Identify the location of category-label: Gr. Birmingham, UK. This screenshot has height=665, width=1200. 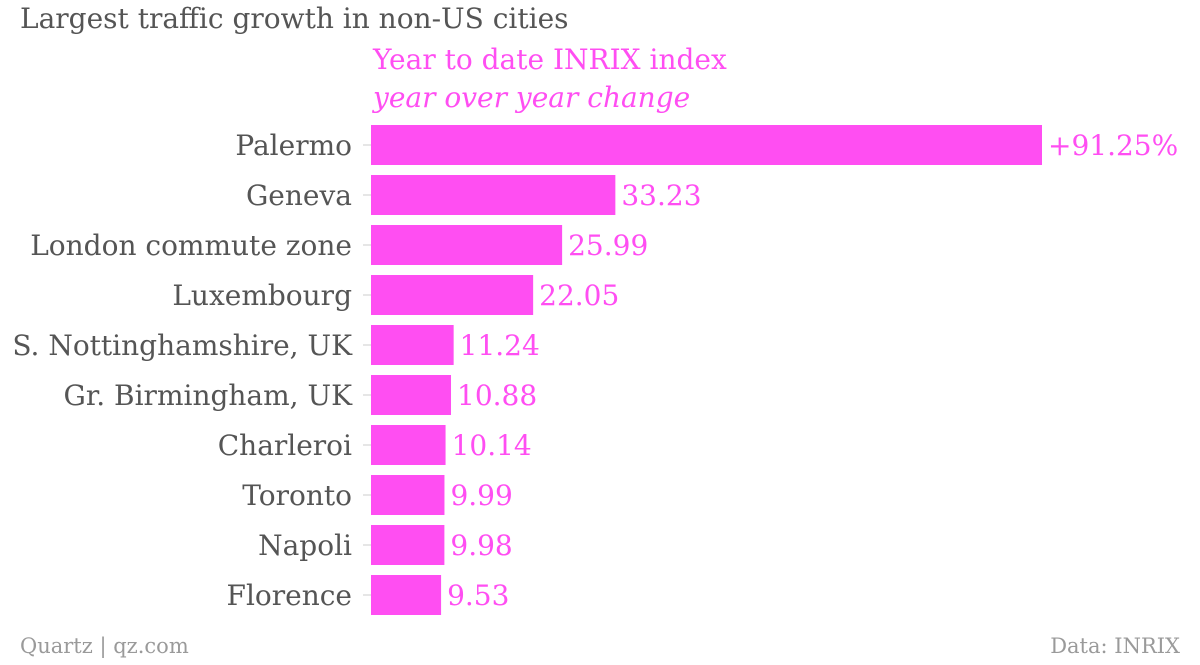
(209, 395).